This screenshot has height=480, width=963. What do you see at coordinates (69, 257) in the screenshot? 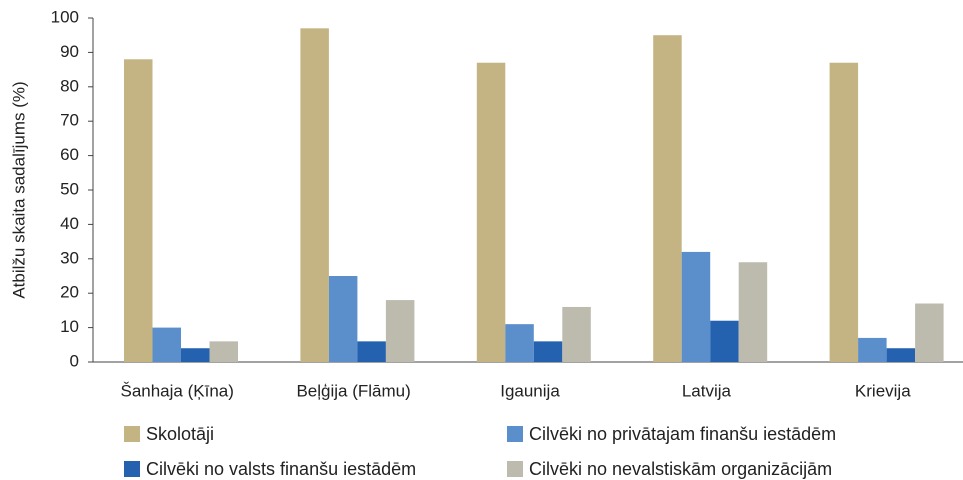
I see `y-tick-label: 30` at bounding box center [69, 257].